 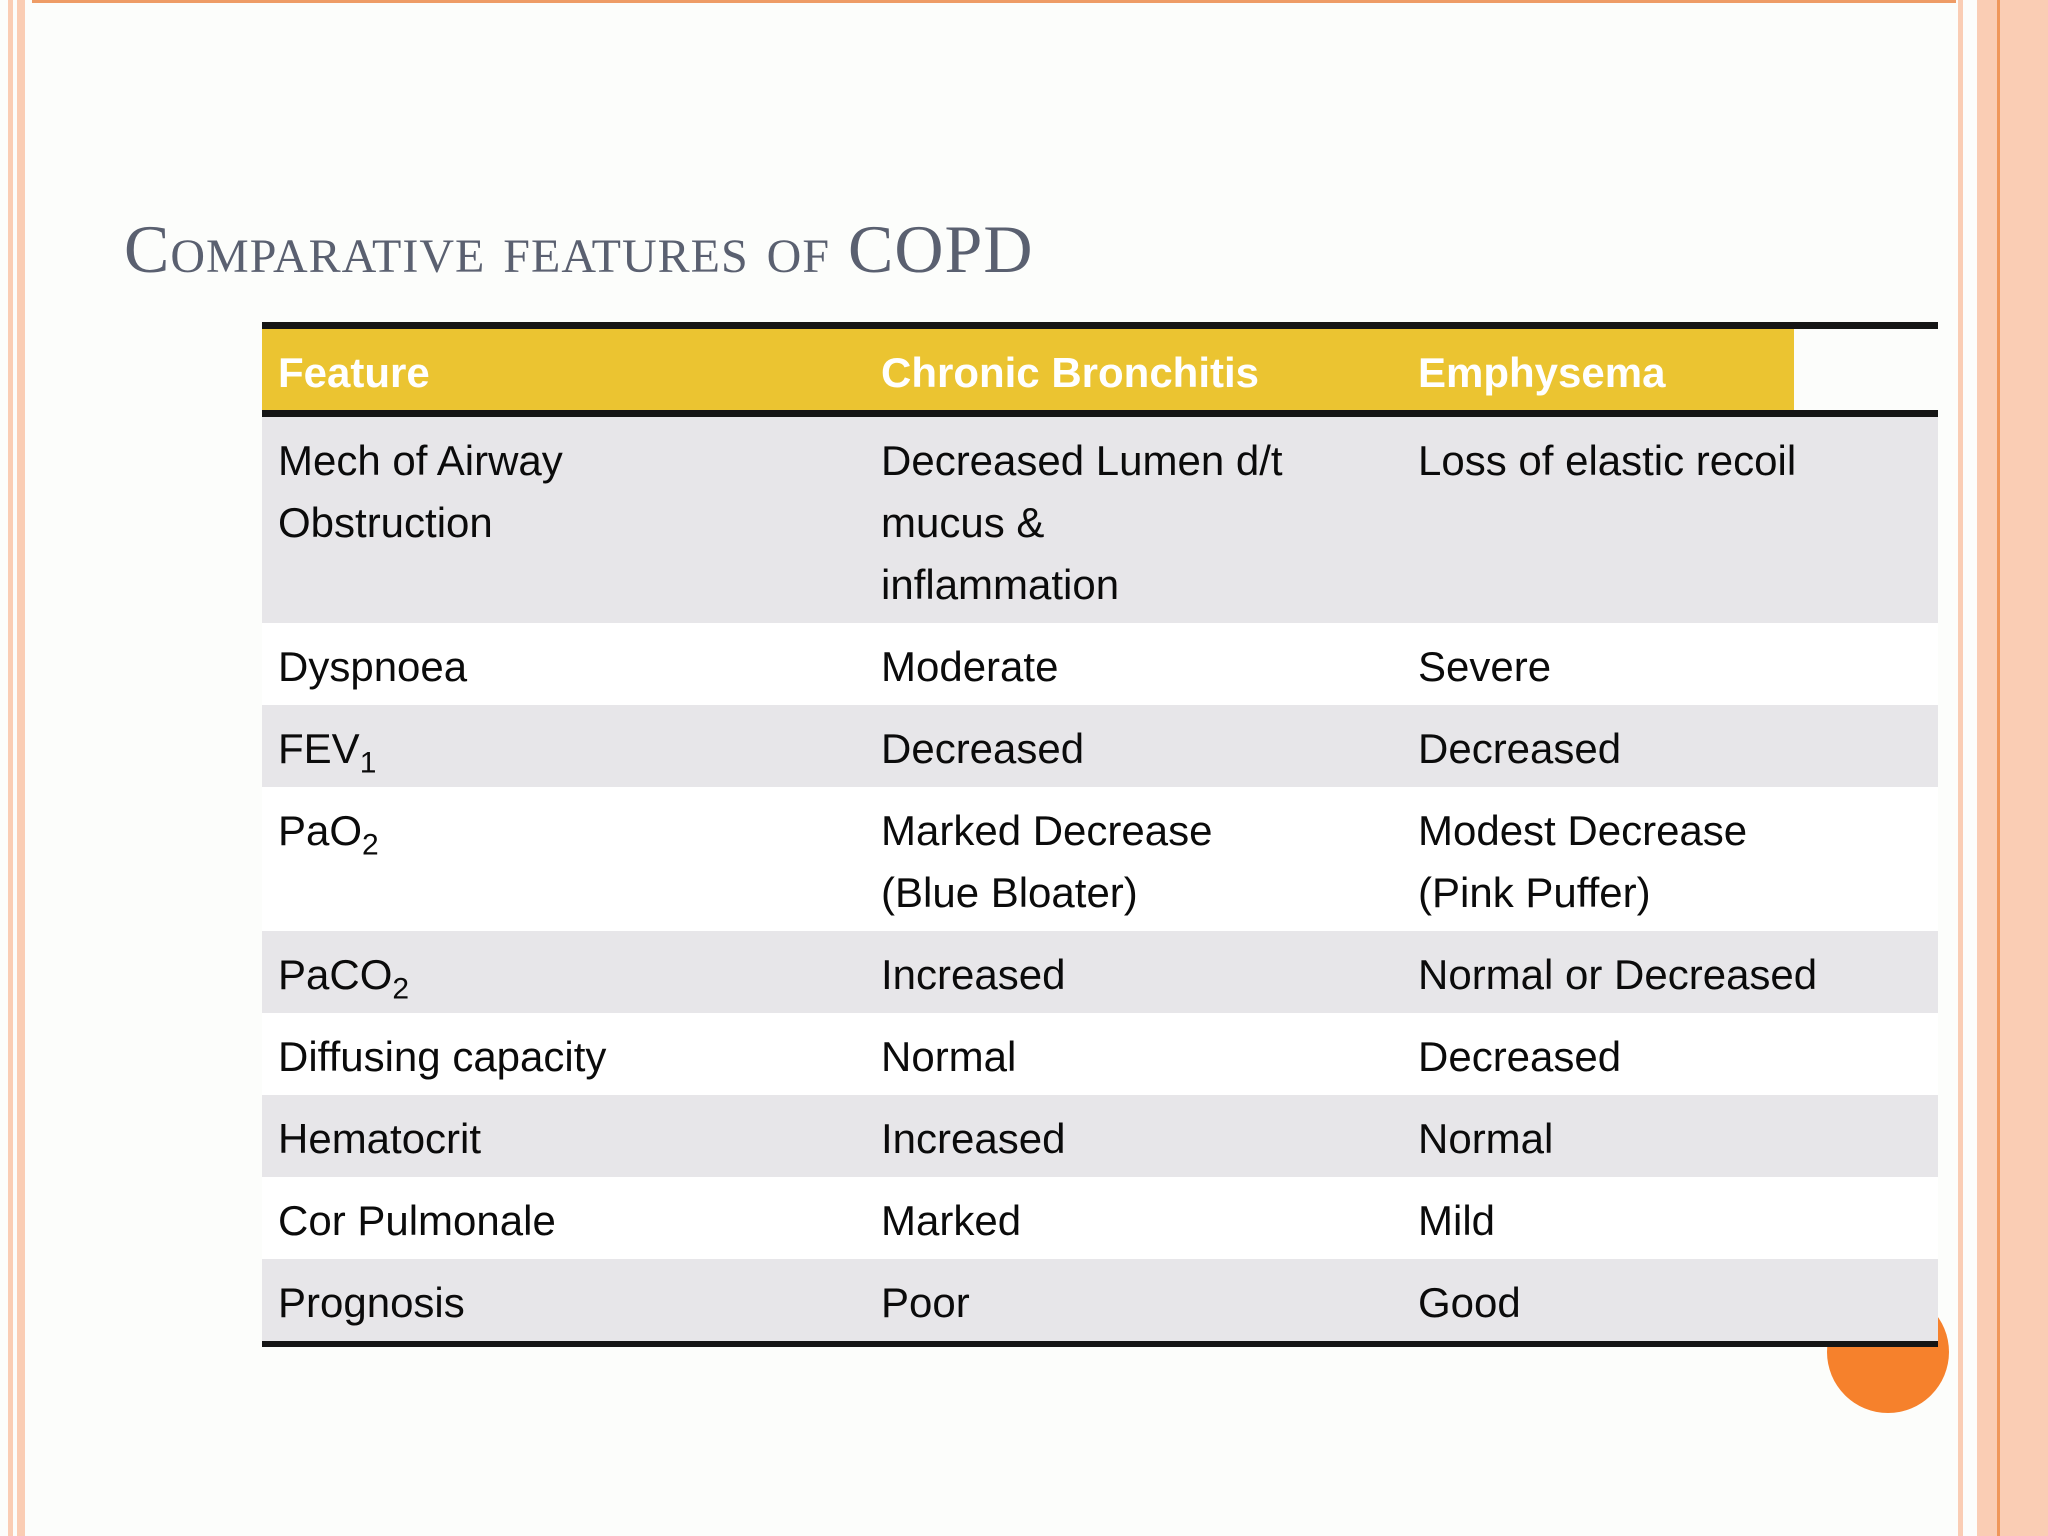 What do you see at coordinates (1583, 861) in the screenshot?
I see `cell-emphysema: Modest Decrease (Pink Puffer)` at bounding box center [1583, 861].